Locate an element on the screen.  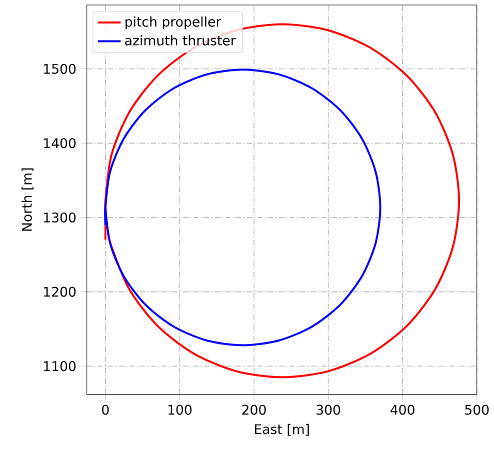
y-tick-label: 1400 is located at coordinates (60, 143).